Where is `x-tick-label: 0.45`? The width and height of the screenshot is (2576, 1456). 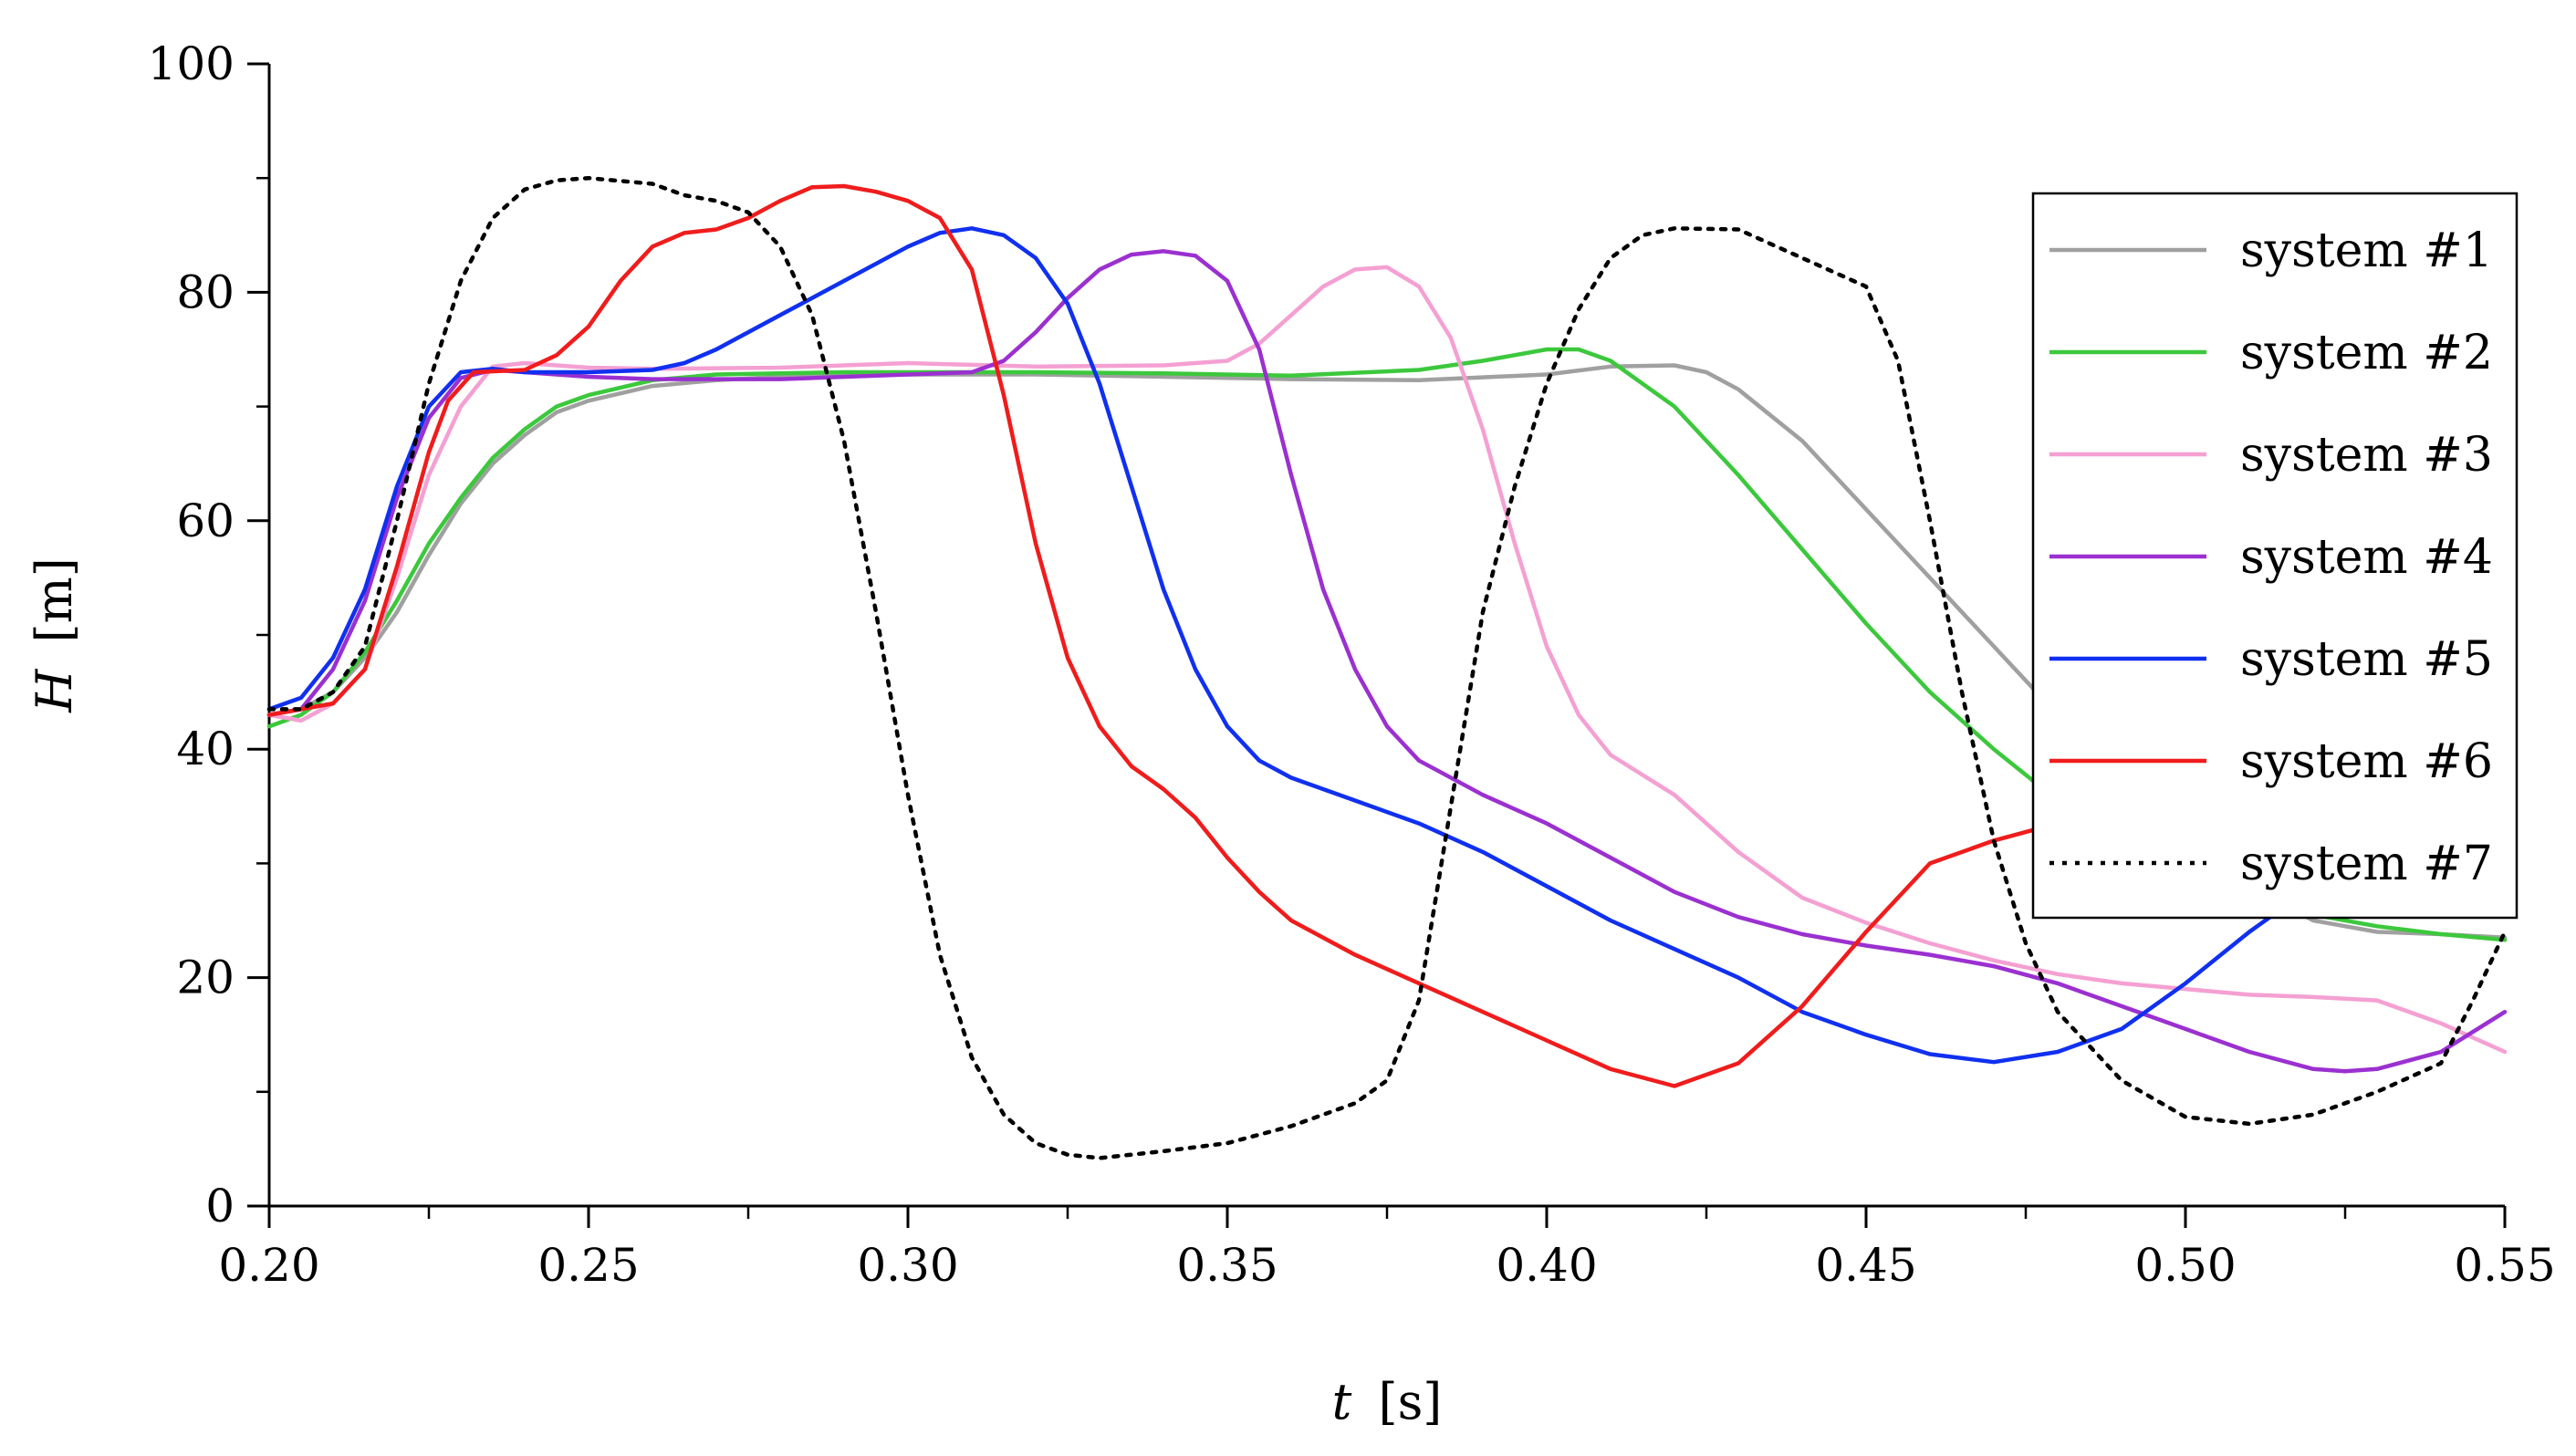
x-tick-label: 0.45 is located at coordinates (1865, 1265).